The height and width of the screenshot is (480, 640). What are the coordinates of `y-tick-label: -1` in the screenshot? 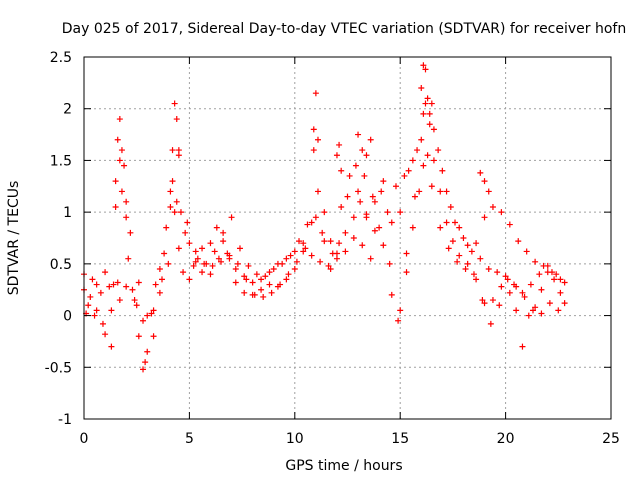 It's located at (65, 420).